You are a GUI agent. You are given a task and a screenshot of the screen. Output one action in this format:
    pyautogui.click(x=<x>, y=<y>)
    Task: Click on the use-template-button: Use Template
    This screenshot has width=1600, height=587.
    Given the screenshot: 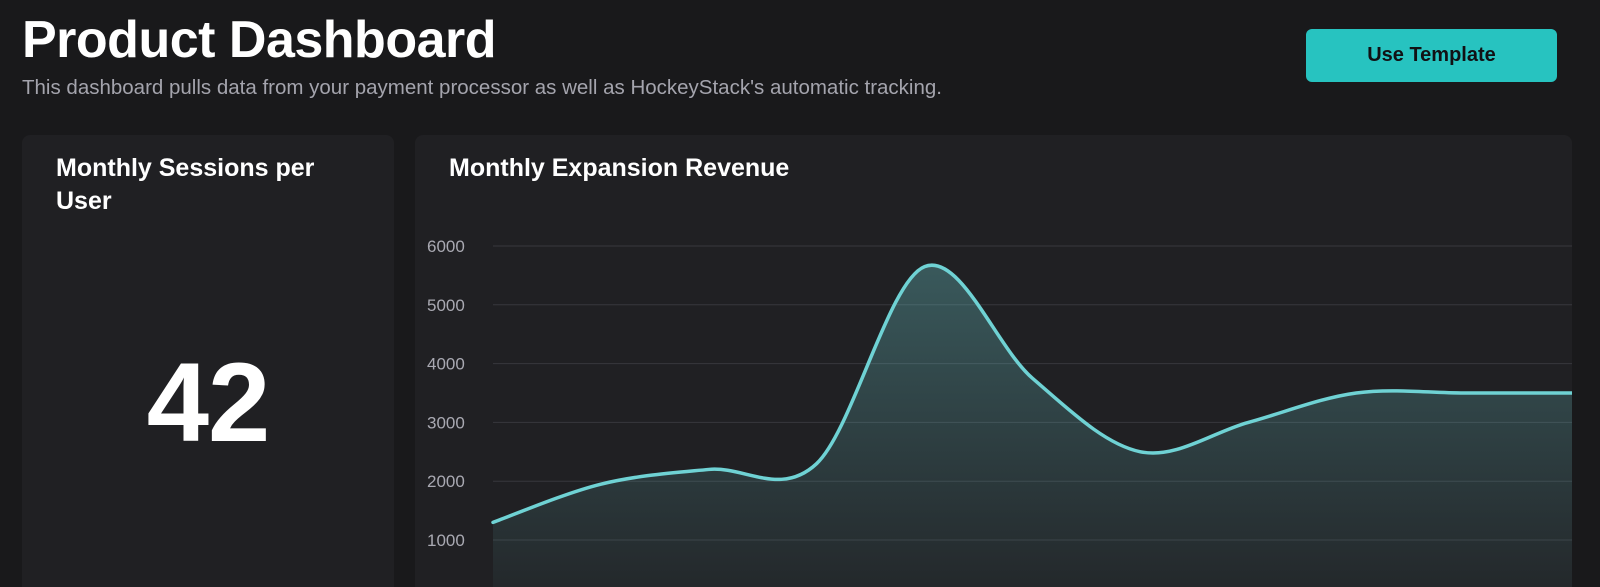 What is the action you would take?
    pyautogui.click(x=1431, y=55)
    